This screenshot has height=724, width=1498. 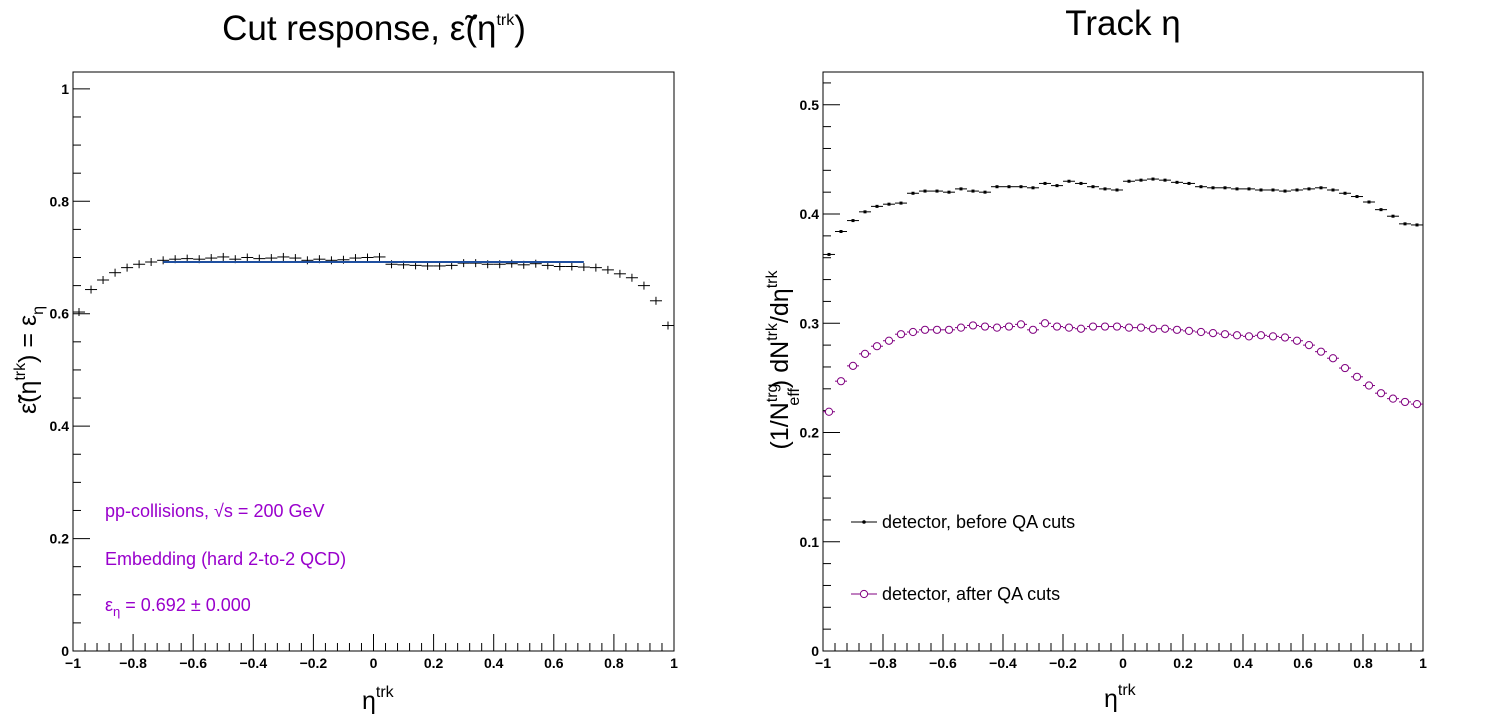 I want to click on x-tick-label: 1, so click(x=1423, y=663).